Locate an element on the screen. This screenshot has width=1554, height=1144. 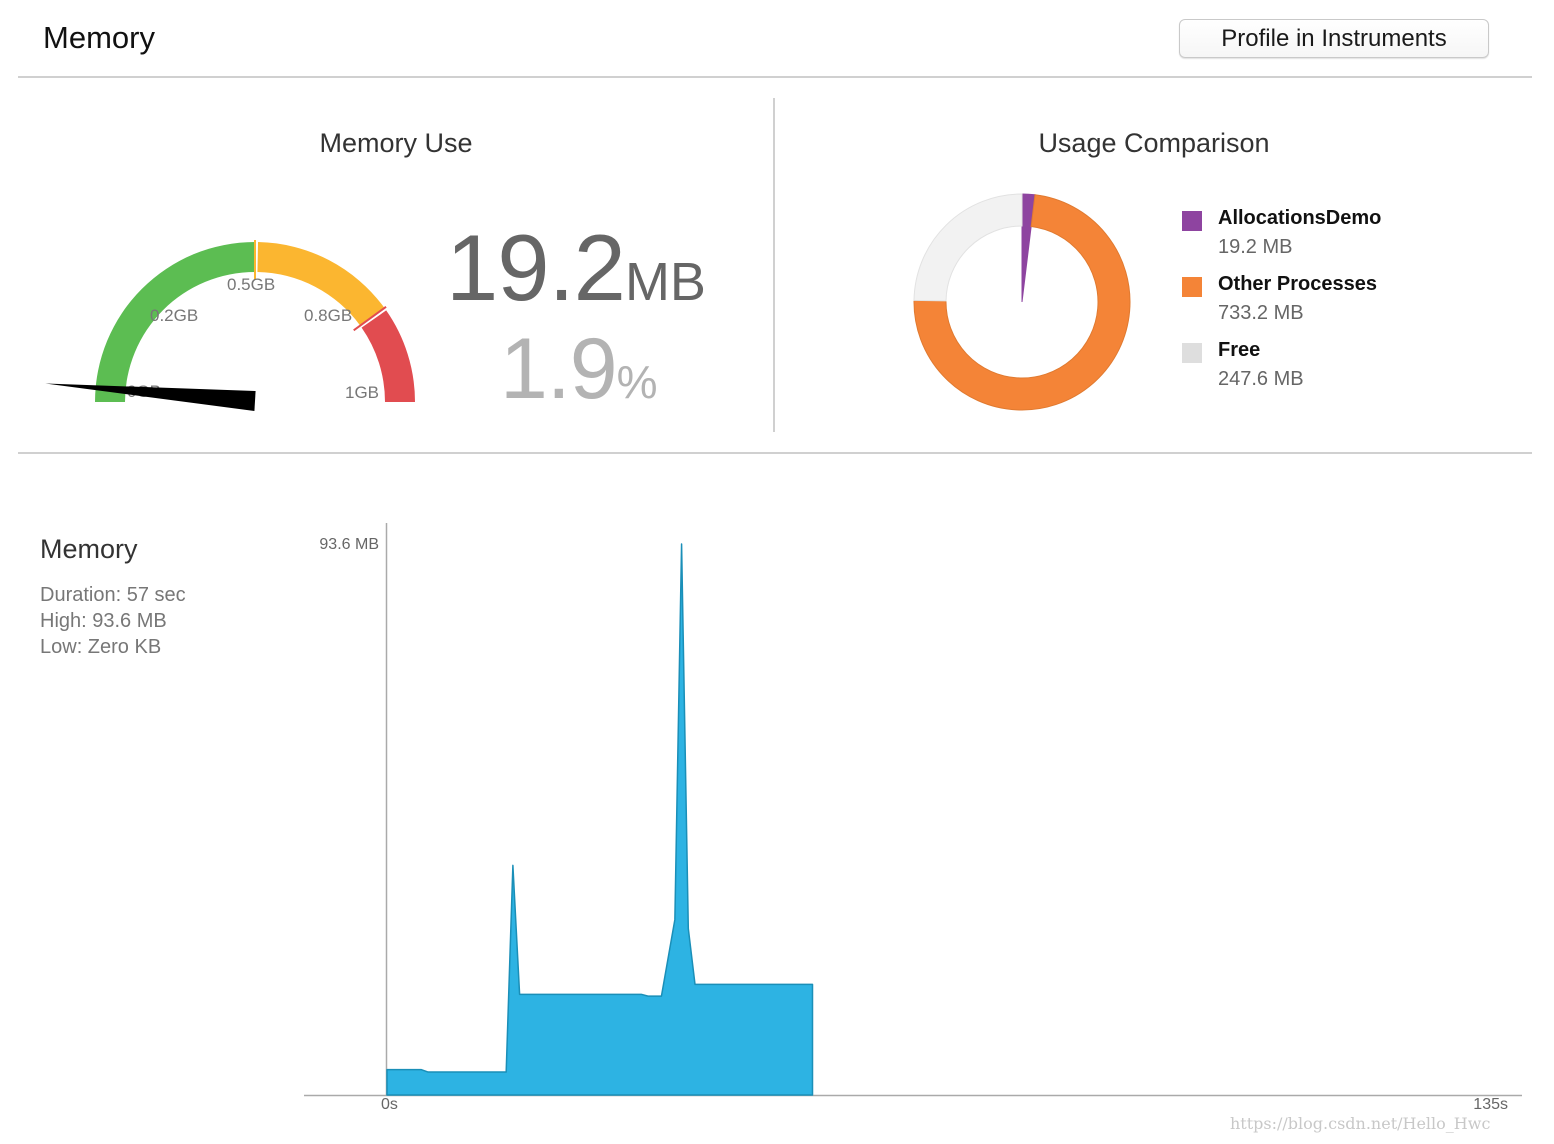
gauge-tick-label-0.5gb: 0.5GB is located at coordinates (251, 284).